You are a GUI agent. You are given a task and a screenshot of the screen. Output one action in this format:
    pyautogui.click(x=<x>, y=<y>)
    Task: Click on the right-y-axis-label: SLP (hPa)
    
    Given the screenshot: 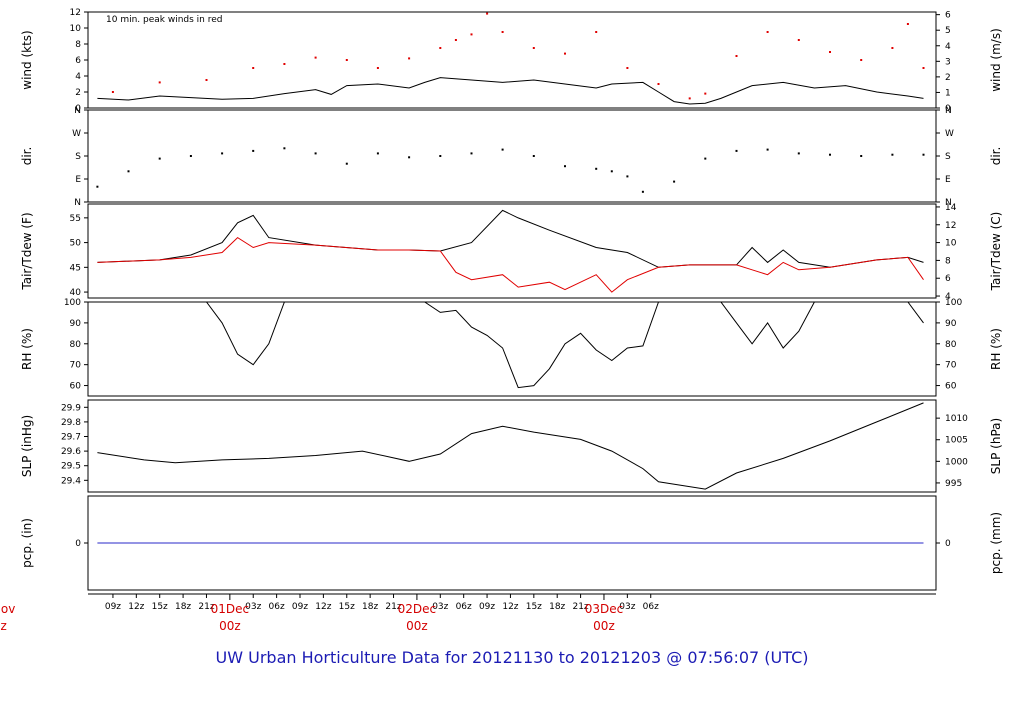 What is the action you would take?
    pyautogui.click(x=996, y=446)
    